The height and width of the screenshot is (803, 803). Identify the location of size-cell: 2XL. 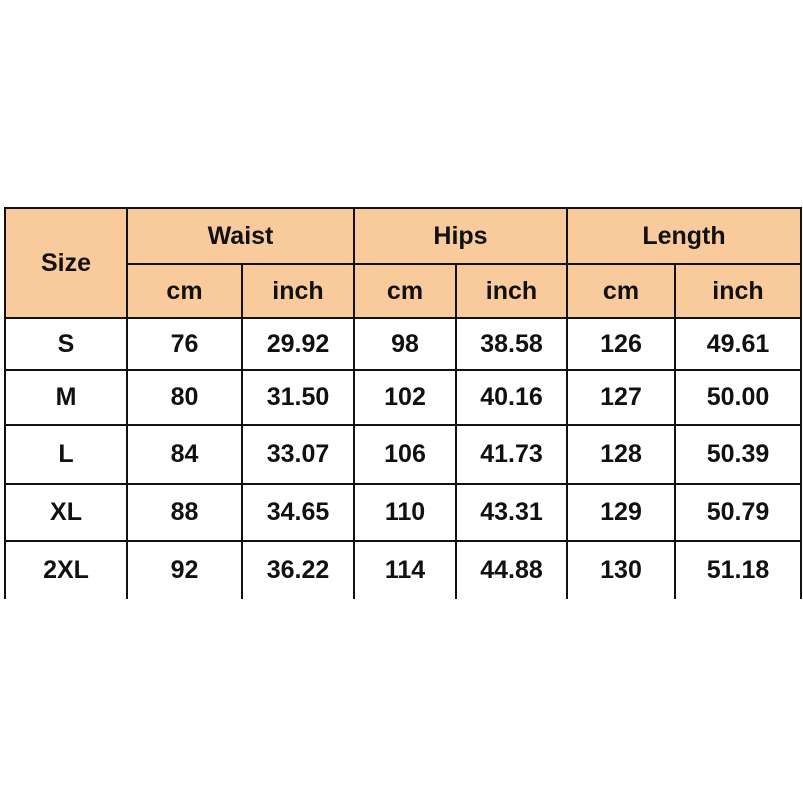
(66, 569).